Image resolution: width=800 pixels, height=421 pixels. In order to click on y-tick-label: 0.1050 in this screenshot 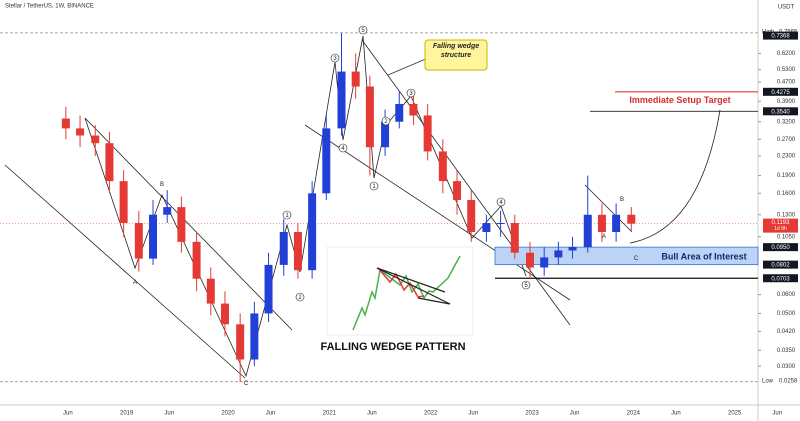, I will do `click(786, 237)`.